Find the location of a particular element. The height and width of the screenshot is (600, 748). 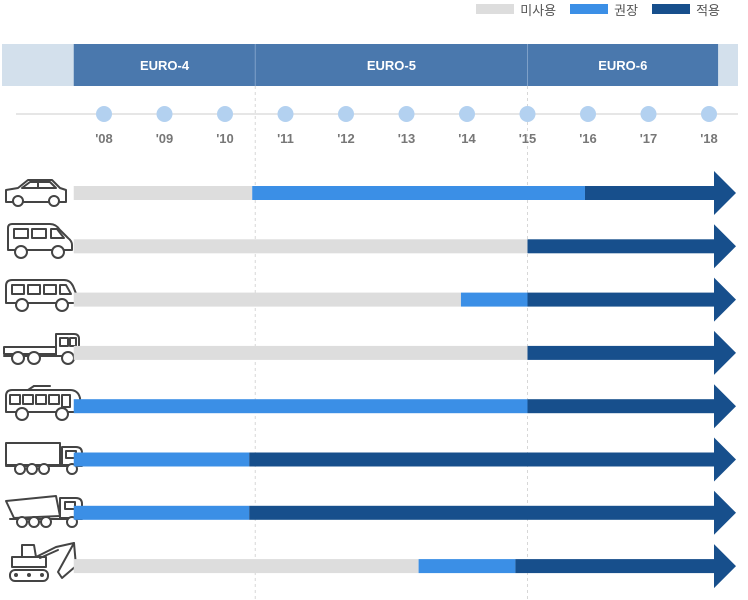

legend: 미사용 권장 적용 is located at coordinates (598, 9).